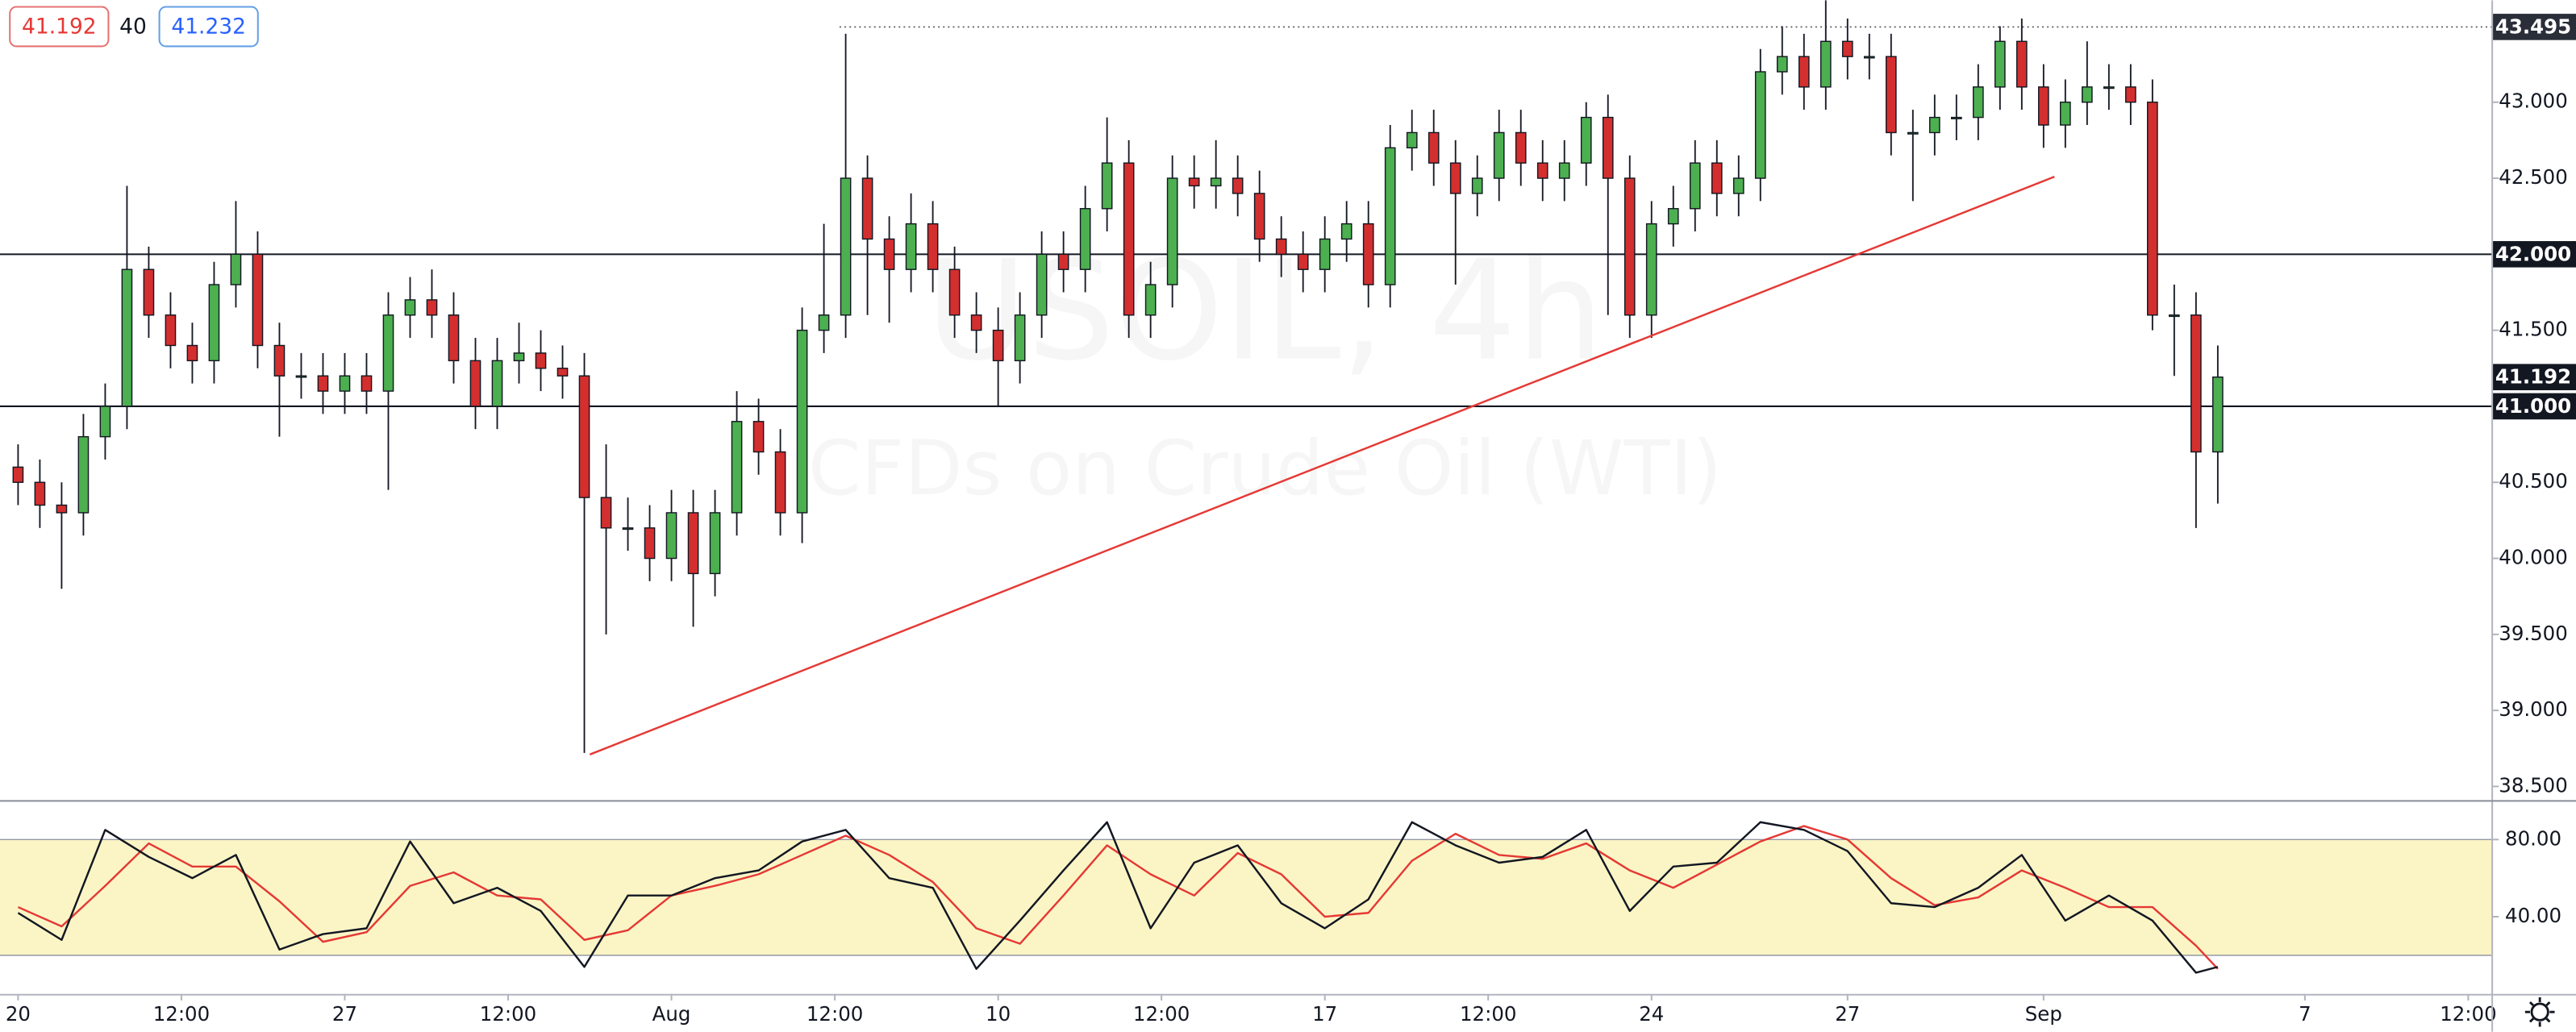 This screenshot has width=2576, height=1032. I want to click on x-tick-label: Aug, so click(671, 1014).